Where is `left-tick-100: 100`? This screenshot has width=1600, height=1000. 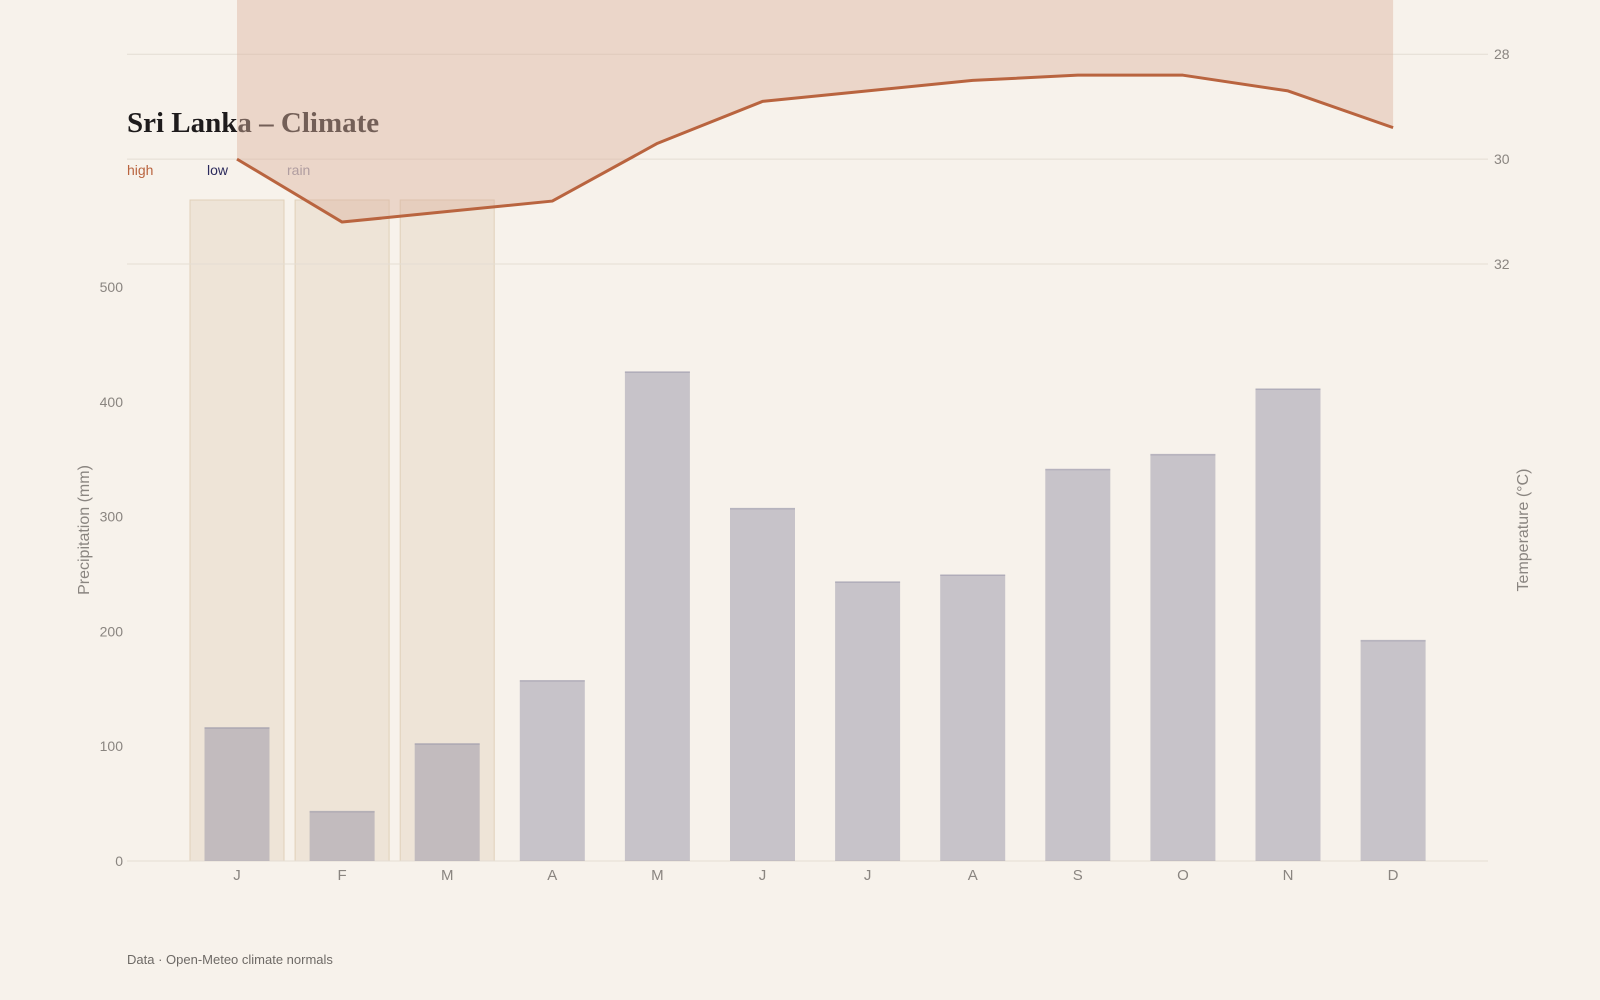 left-tick-100: 100 is located at coordinates (112, 746).